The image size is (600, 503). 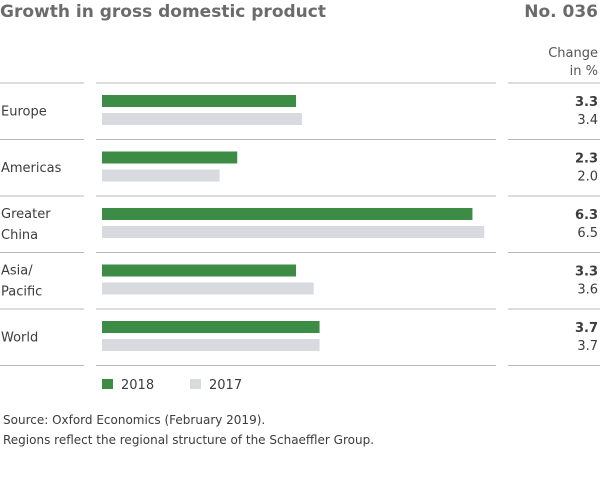 I want to click on category-label: World, so click(x=19, y=337).